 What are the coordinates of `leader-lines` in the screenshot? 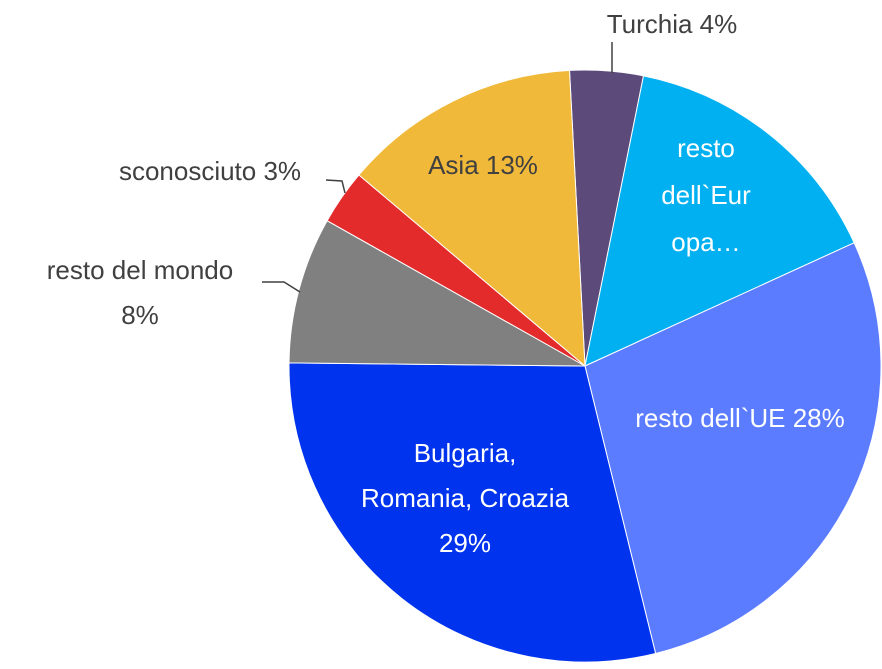 It's located at (437, 167).